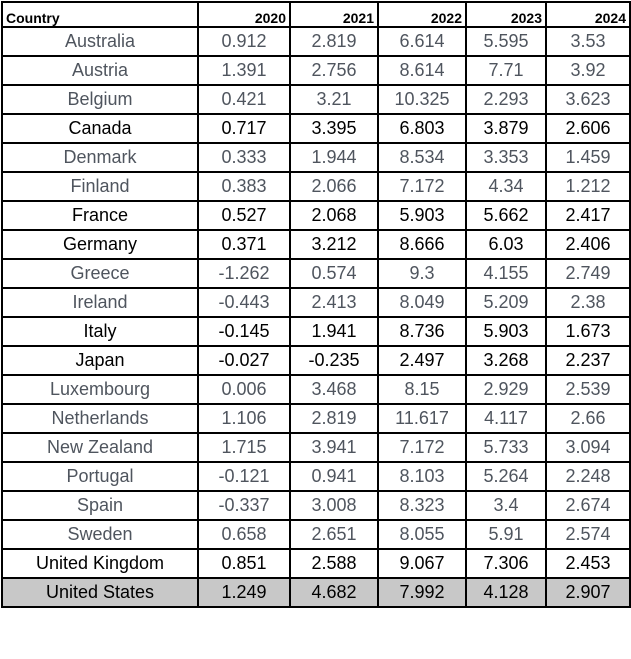  I want to click on value-cell-2022: 10.325, so click(422, 99).